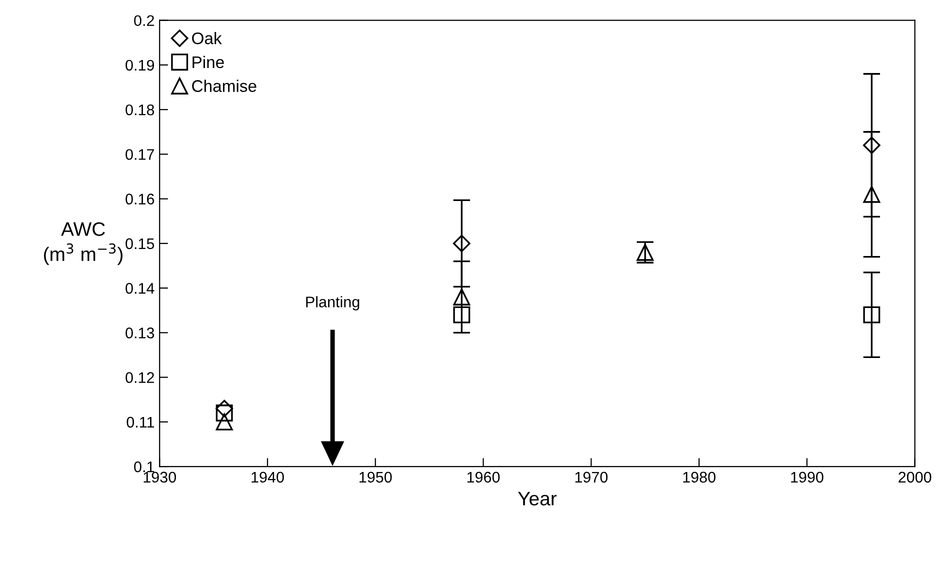 This screenshot has height=581, width=950. Describe the element at coordinates (140, 244) in the screenshot. I see `y-tick-label: 0.15` at that location.